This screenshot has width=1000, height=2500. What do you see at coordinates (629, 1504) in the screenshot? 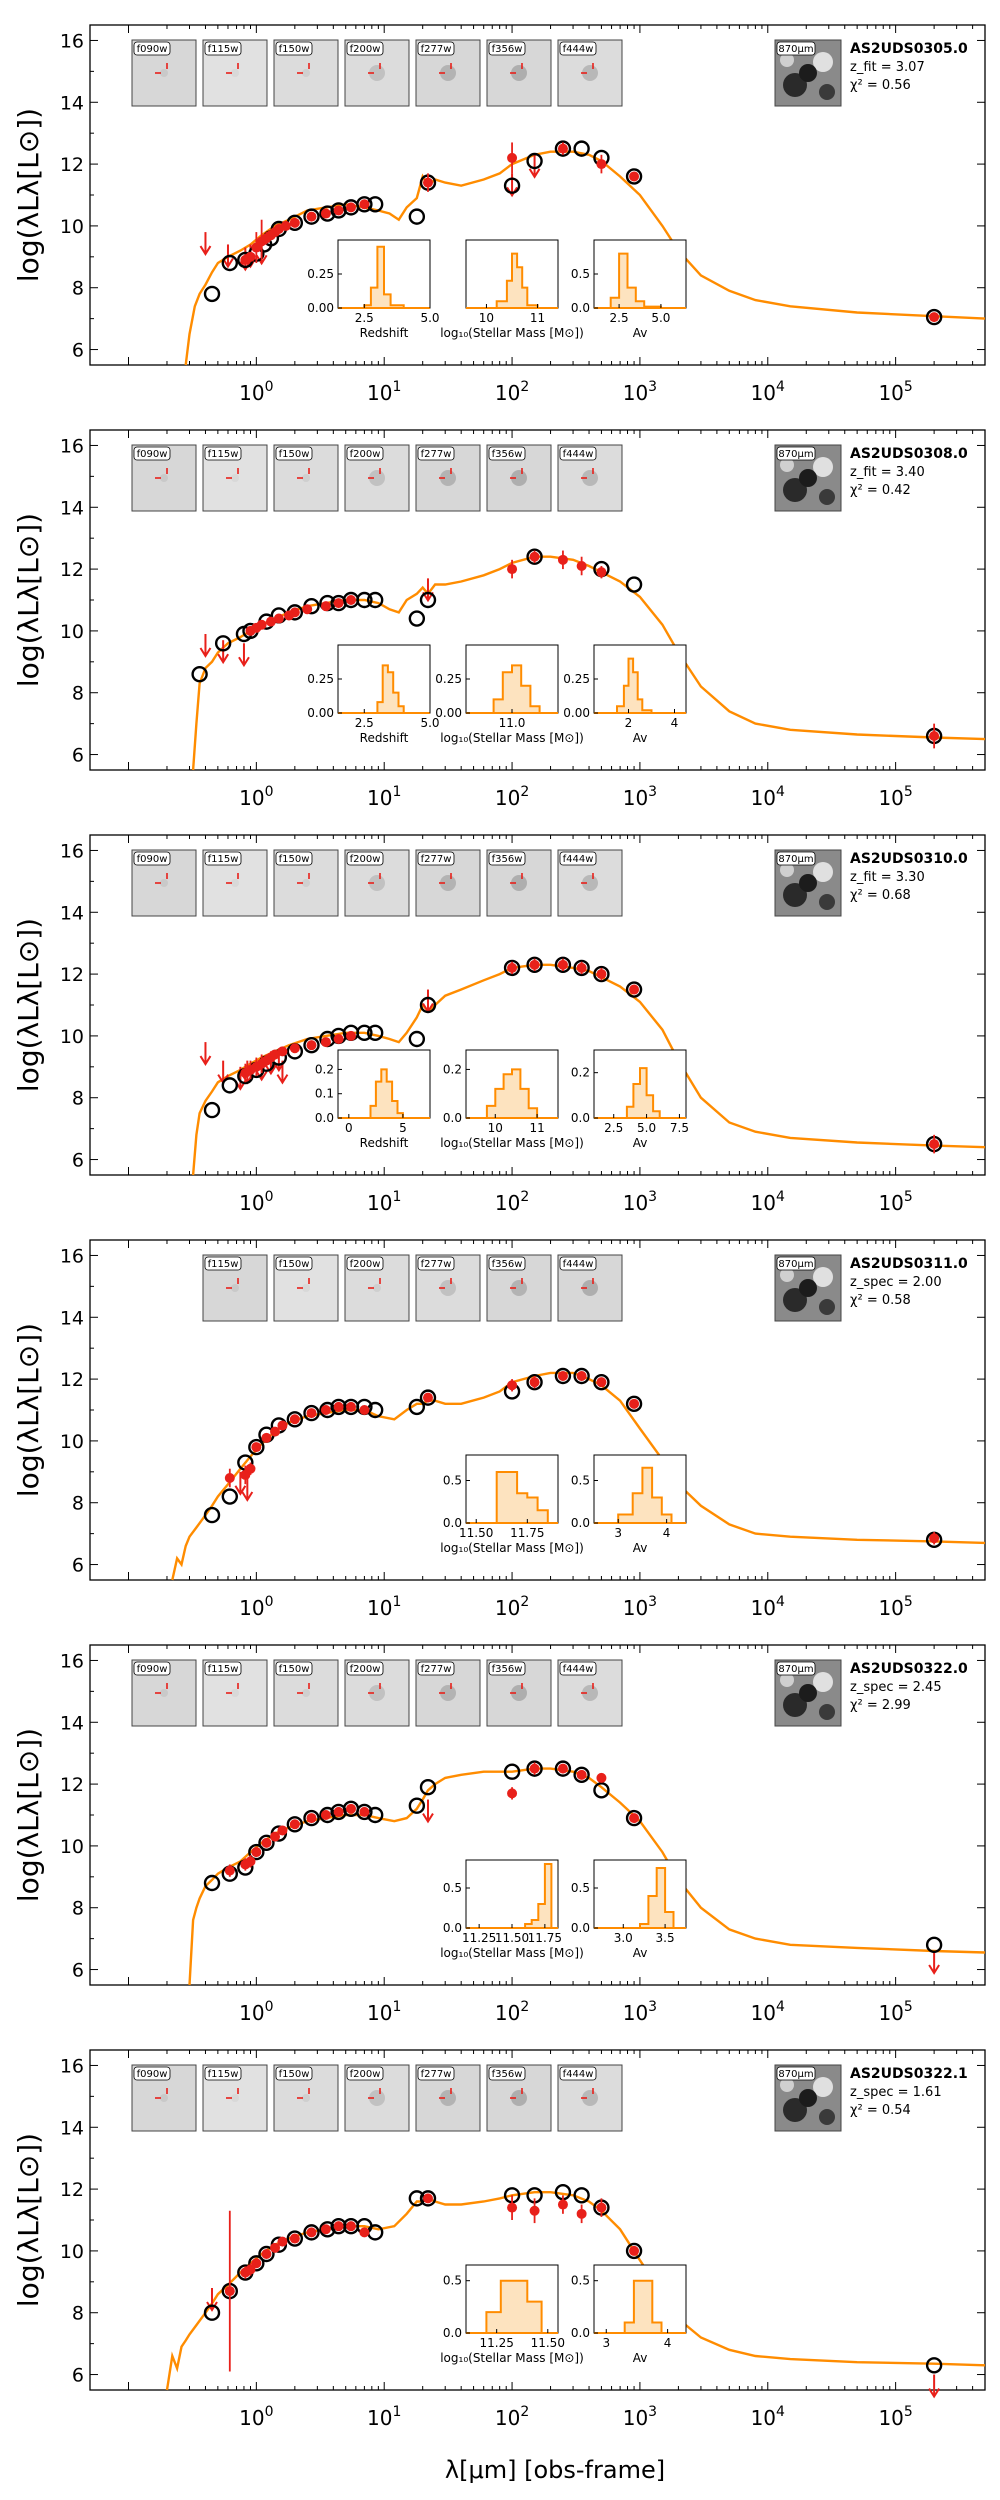
I see `posterior-inset-2: 3 4 0.5 0.0 Av` at bounding box center [629, 1504].